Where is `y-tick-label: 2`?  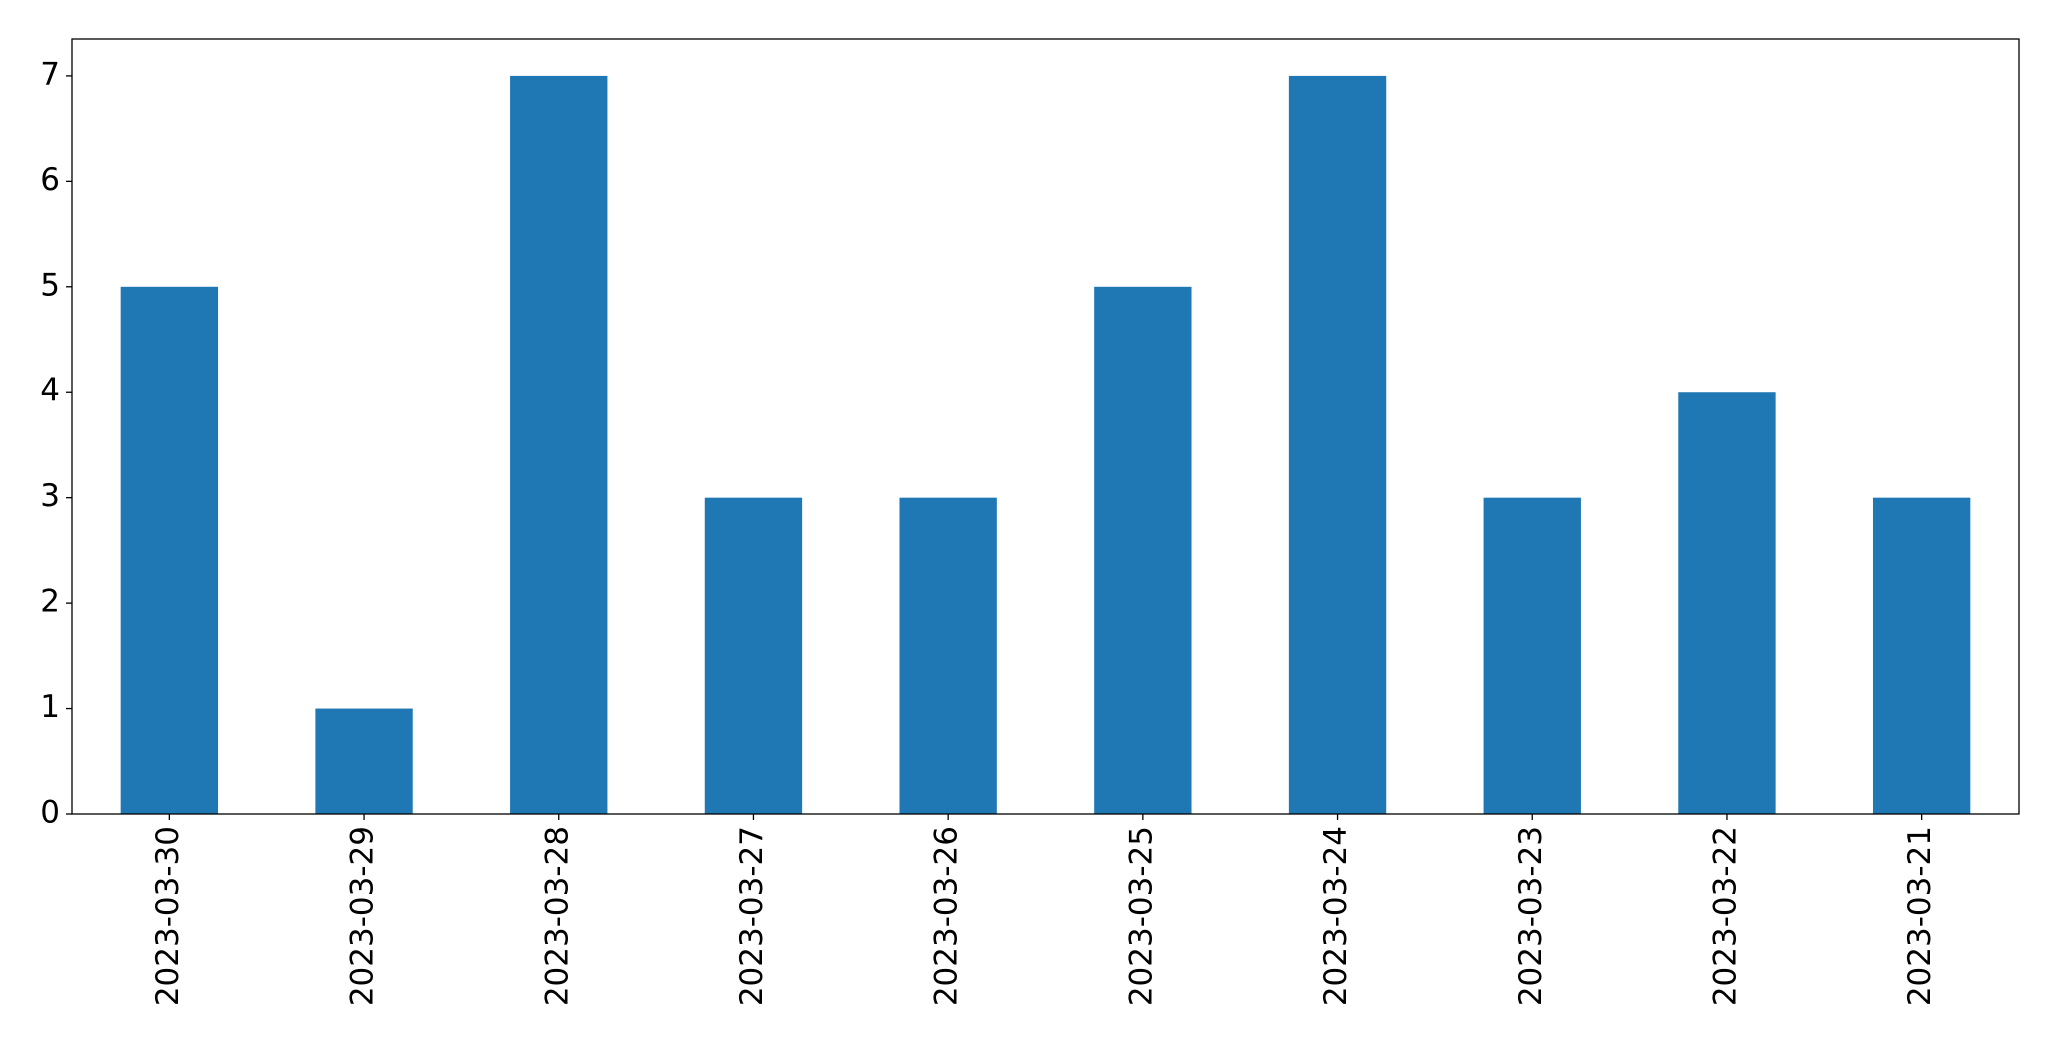
y-tick-label: 2 is located at coordinates (50, 602).